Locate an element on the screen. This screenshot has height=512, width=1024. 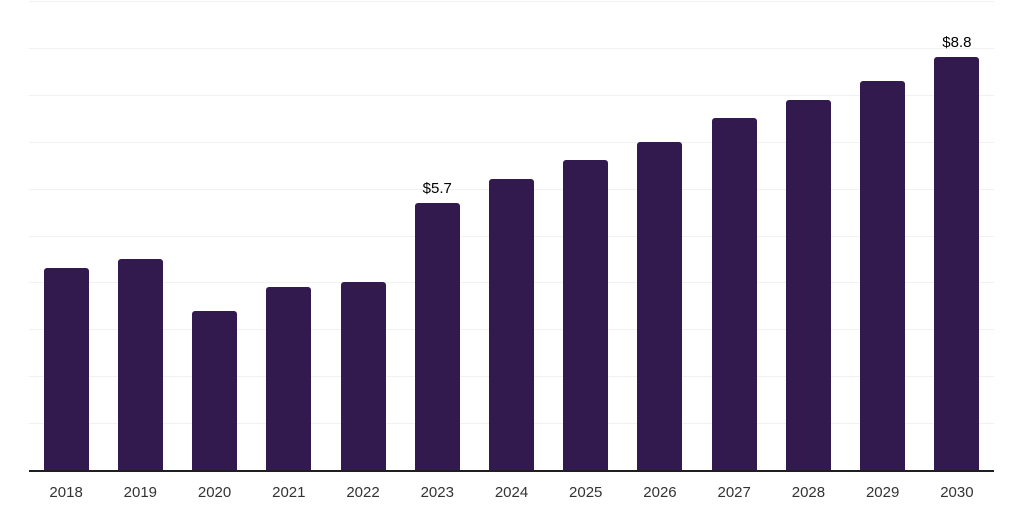
x-tick-label: 2026 is located at coordinates (660, 492).